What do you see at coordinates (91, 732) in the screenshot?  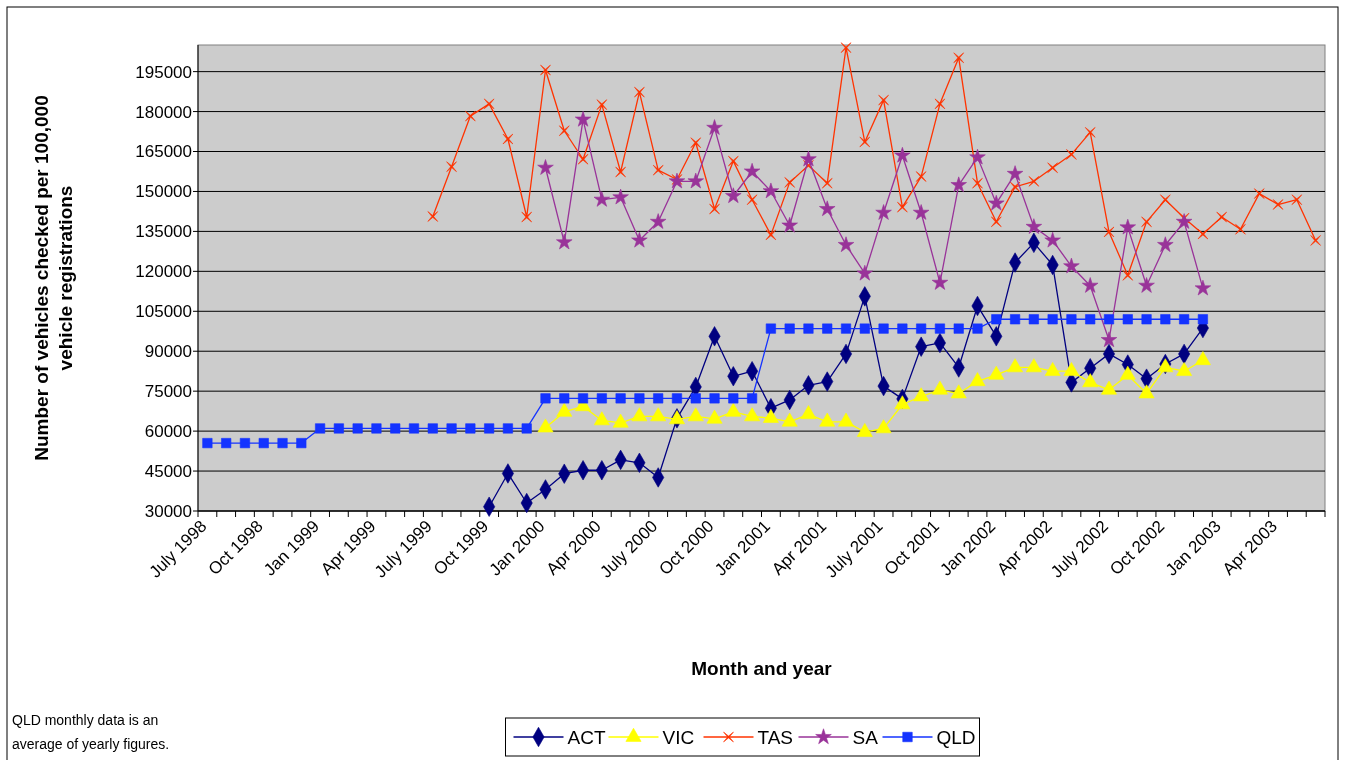 I see `text: QLD monthly data is an average of yearly figures.` at bounding box center [91, 732].